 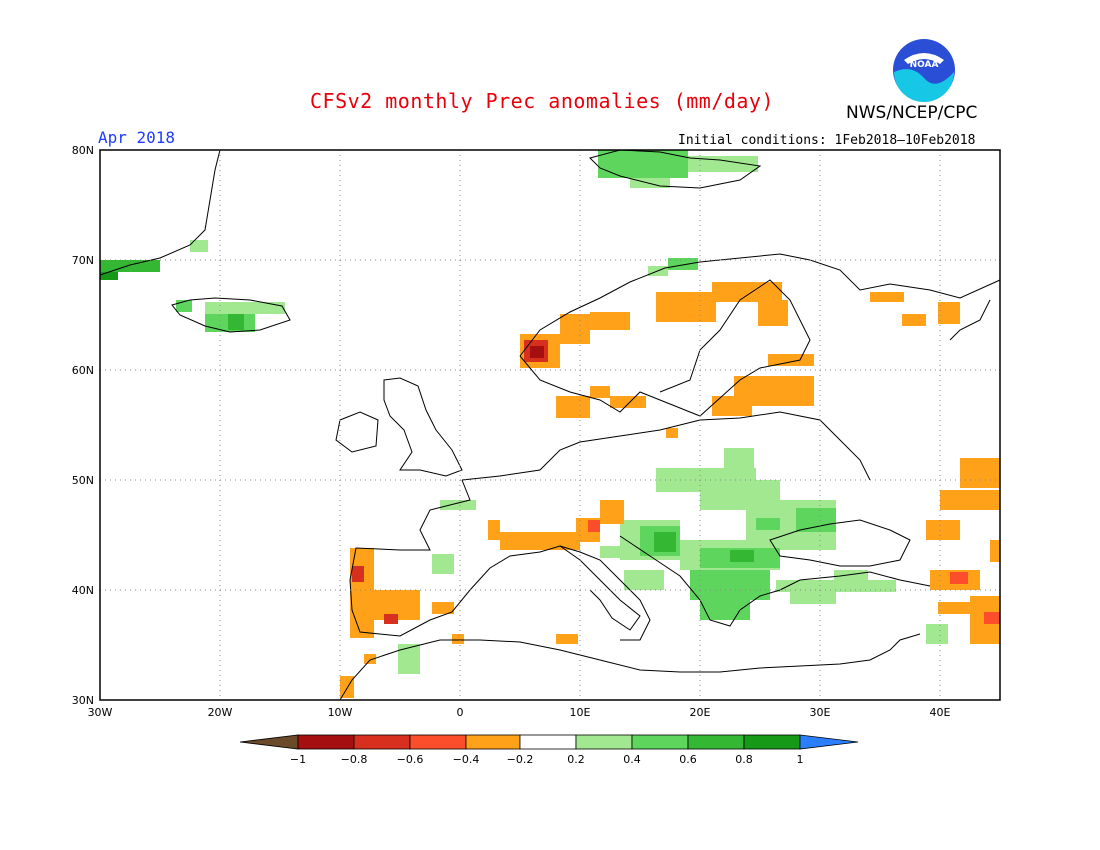 I want to click on noaa-logo: NOAA, so click(x=924, y=70).